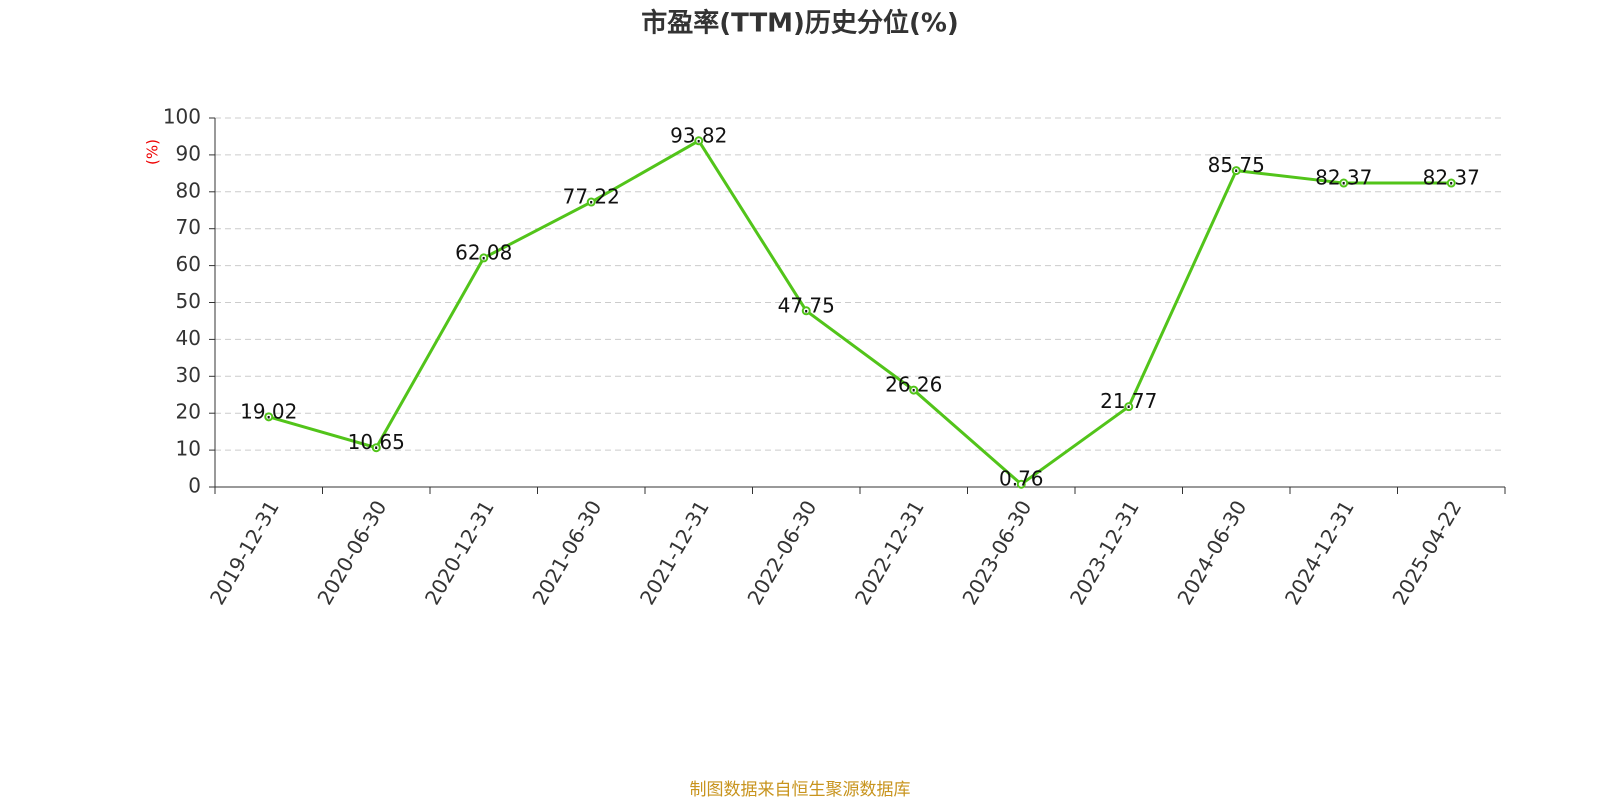 The image size is (1600, 800). I want to click on x-tick-label: 2021-12-31, so click(674, 552).